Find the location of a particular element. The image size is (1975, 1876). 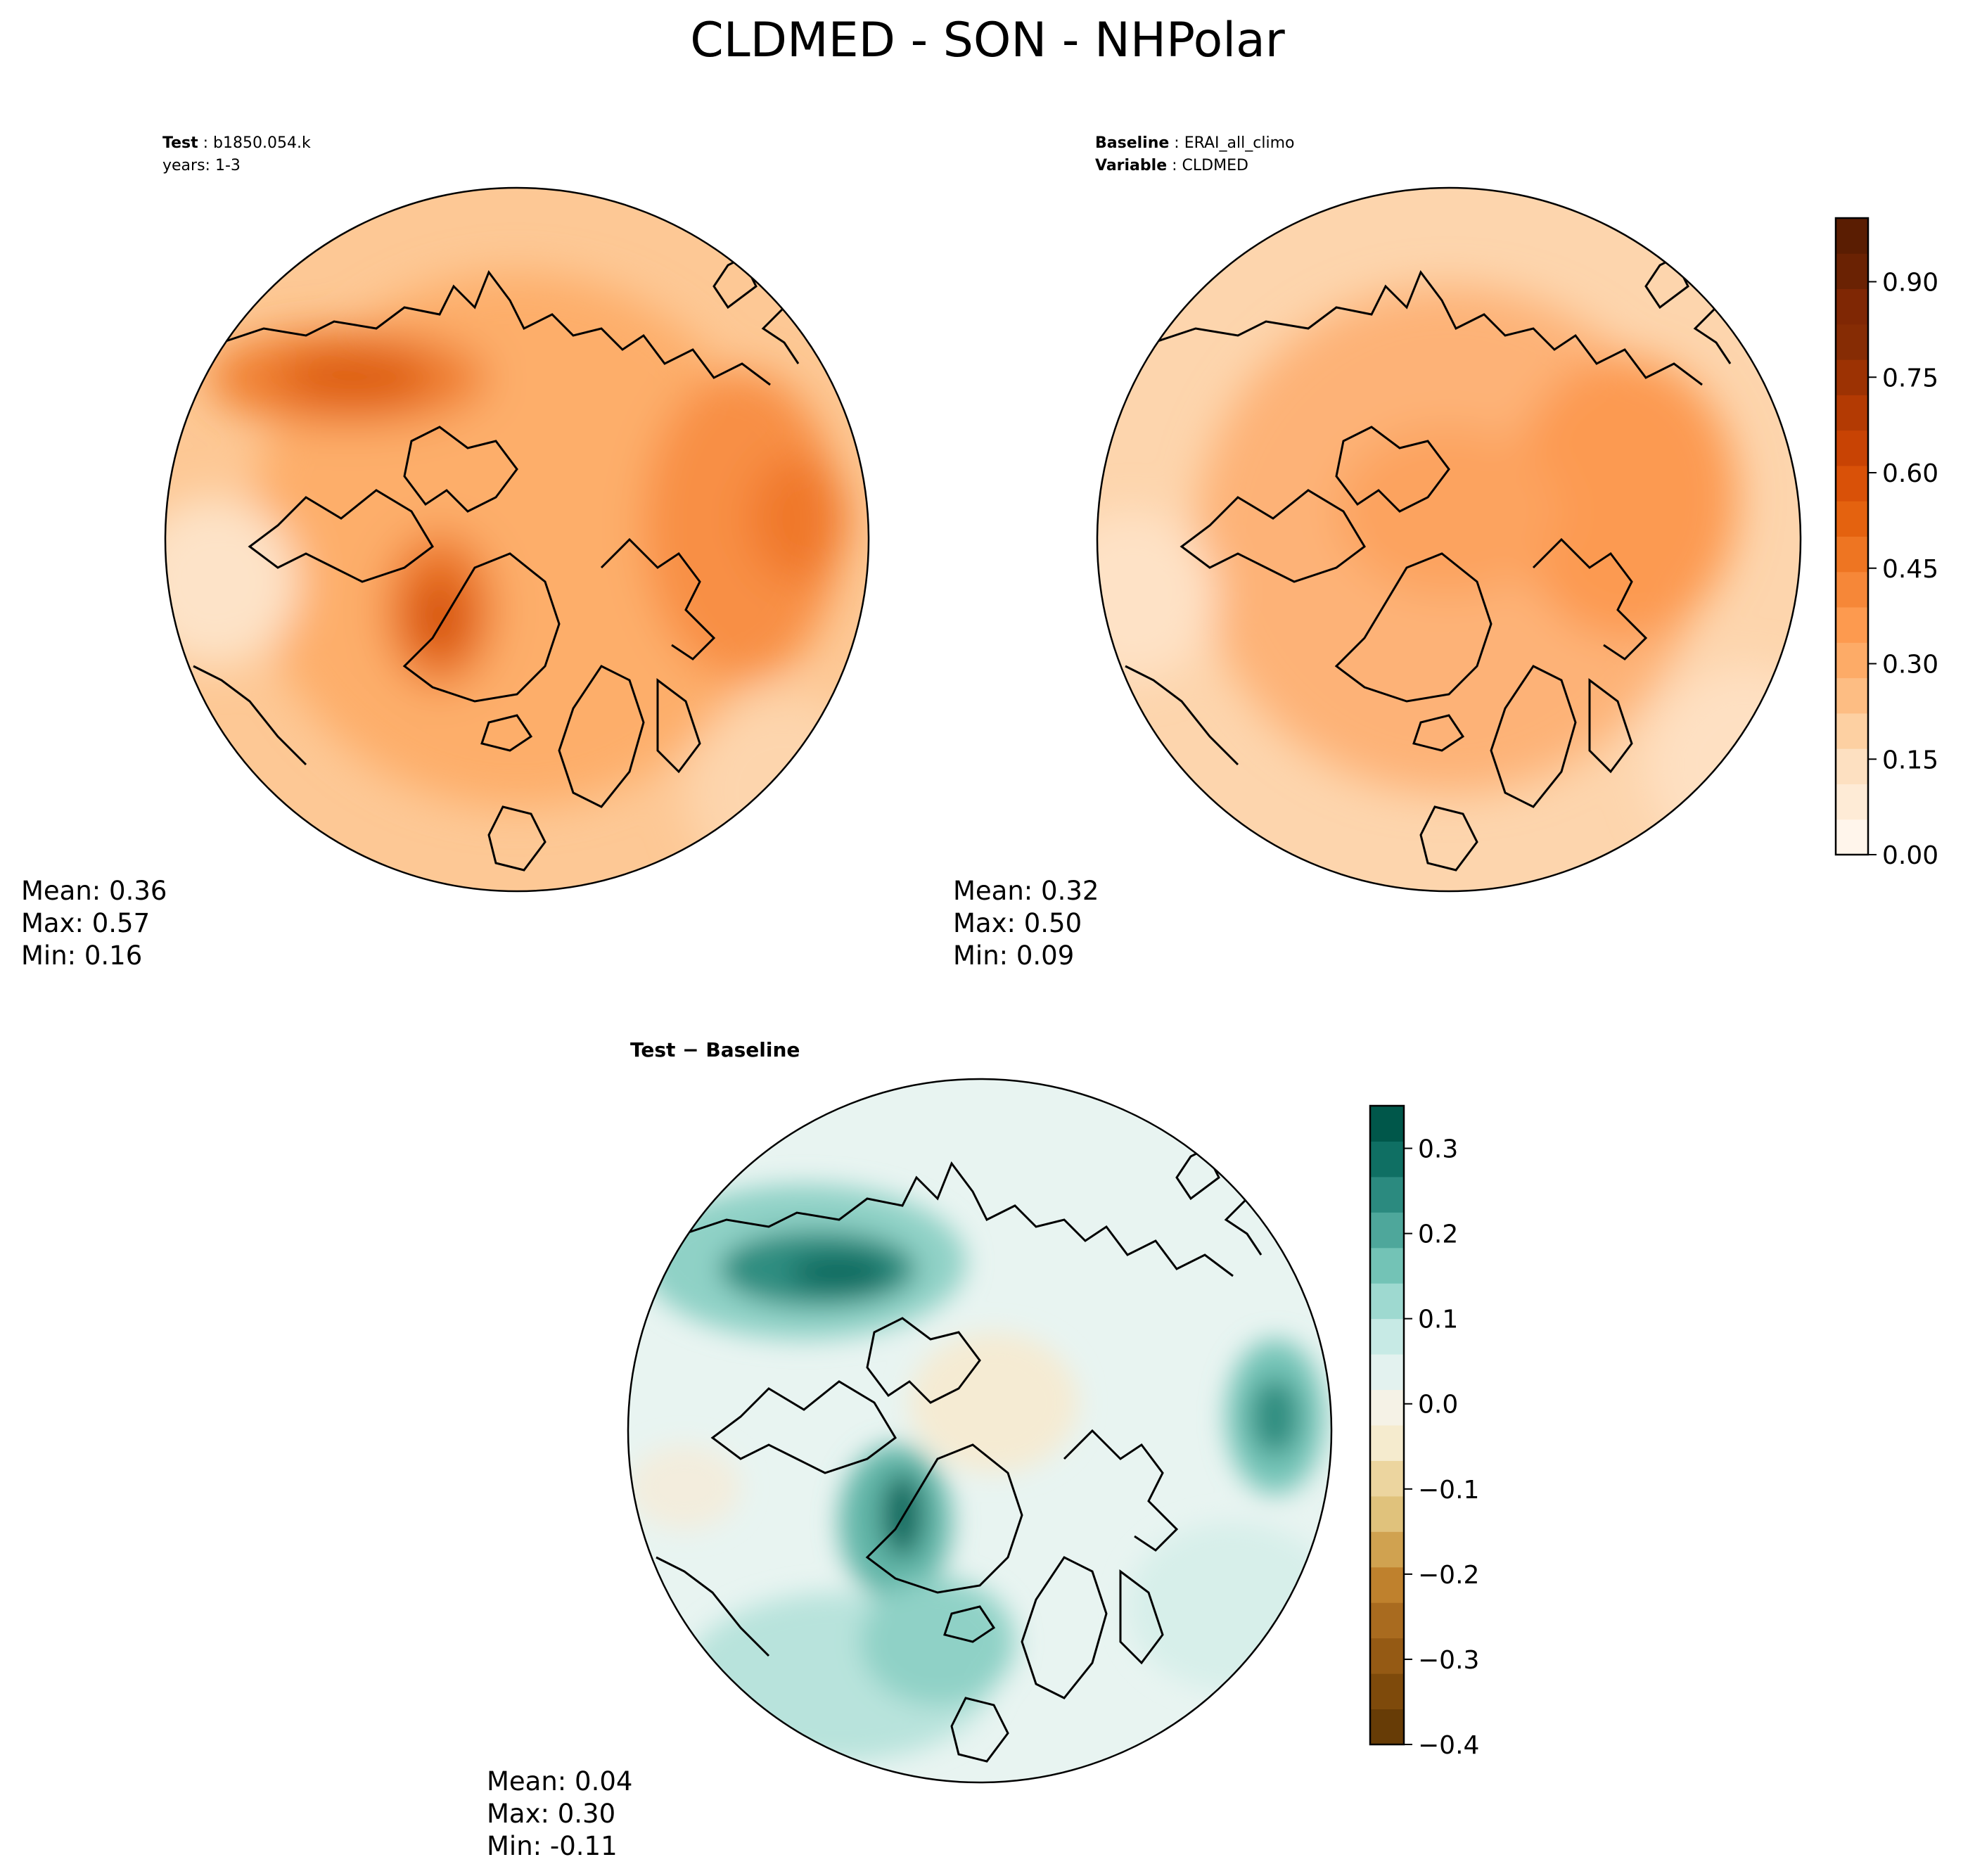

diff-colorbar-tick-label: −0.3 is located at coordinates (1448, 1660).